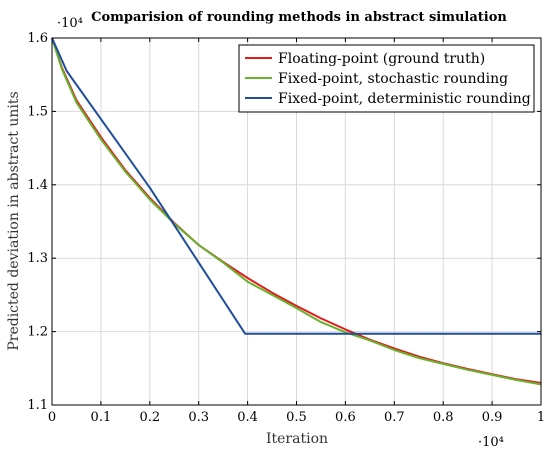 The height and width of the screenshot is (456, 550). Describe the element at coordinates (52, 417) in the screenshot. I see `x-tick-label: 0` at that location.